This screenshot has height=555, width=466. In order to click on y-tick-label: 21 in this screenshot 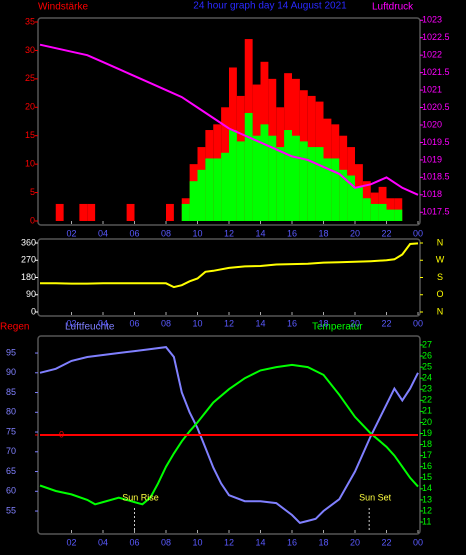, I will do `click(427, 411)`.